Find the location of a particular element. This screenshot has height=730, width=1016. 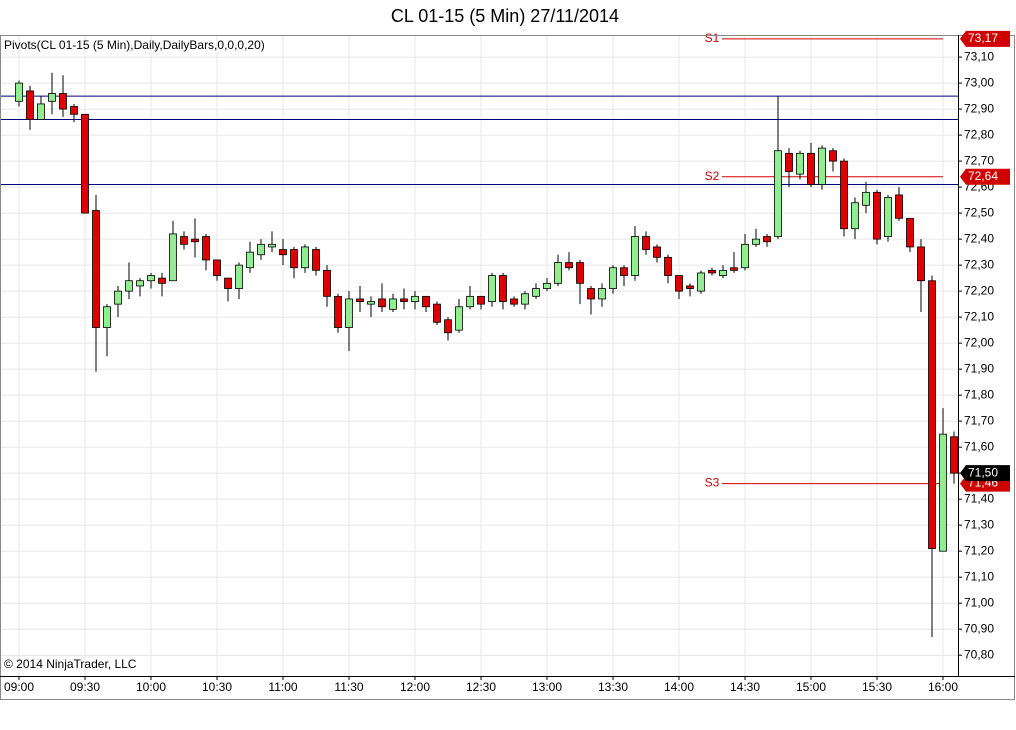

y-tick-label: 71,30 is located at coordinates (979, 524).